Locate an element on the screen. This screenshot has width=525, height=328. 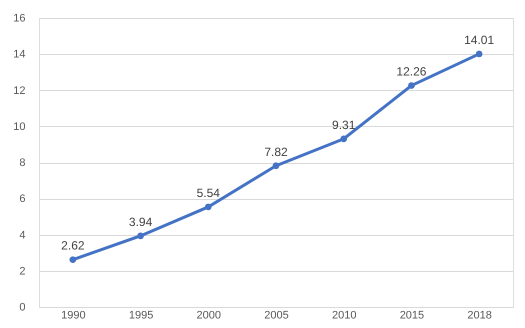
x-tick-label: 2000 is located at coordinates (209, 316).